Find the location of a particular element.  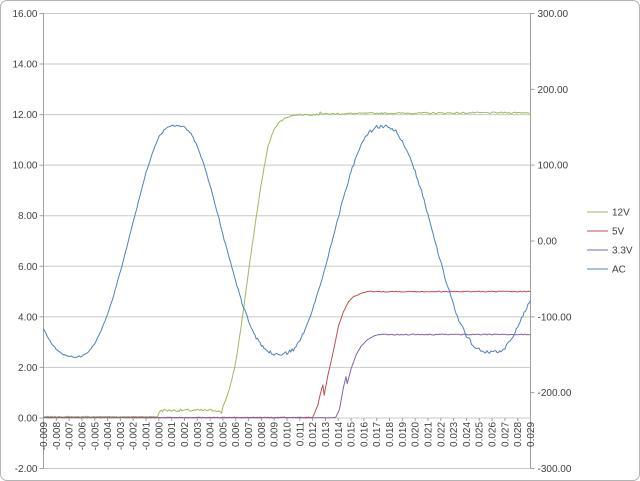

left-axis-tick-label: 12.00 is located at coordinates (24, 115).